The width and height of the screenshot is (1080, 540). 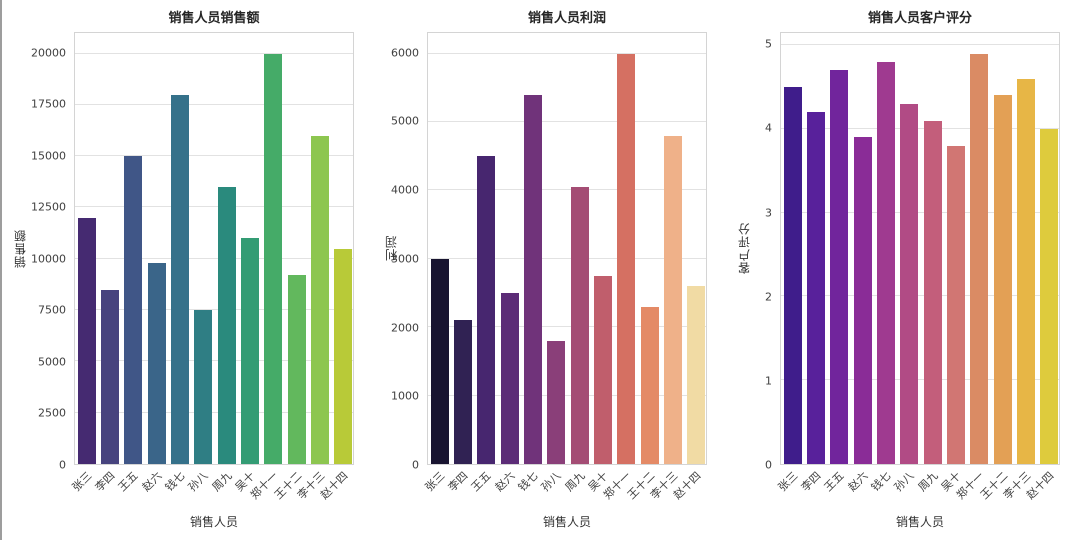 I want to click on y-tick-labels-profit: 0 1000 2000 3000 4000 5000 6000, so click(x=397, y=251).